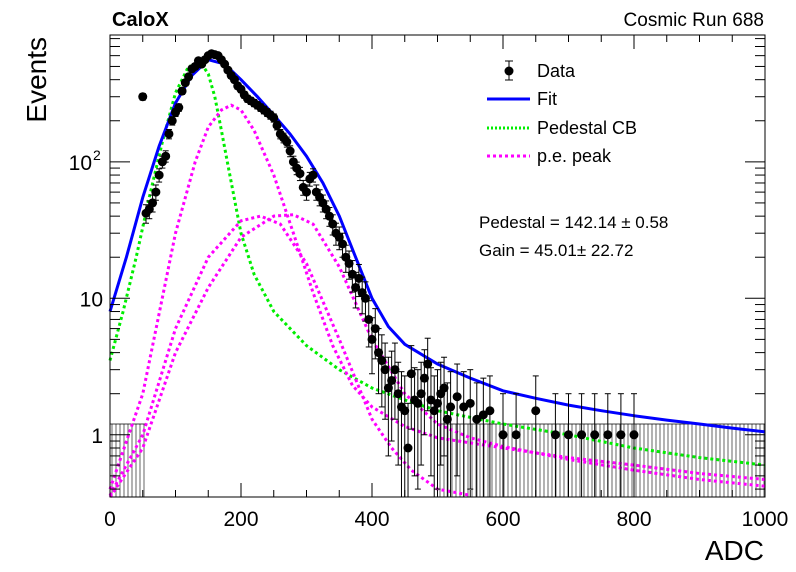 This screenshot has width=796, height=572. I want to click on legend: Data Fit Pedestal CB p.e. peak, so click(562, 113).